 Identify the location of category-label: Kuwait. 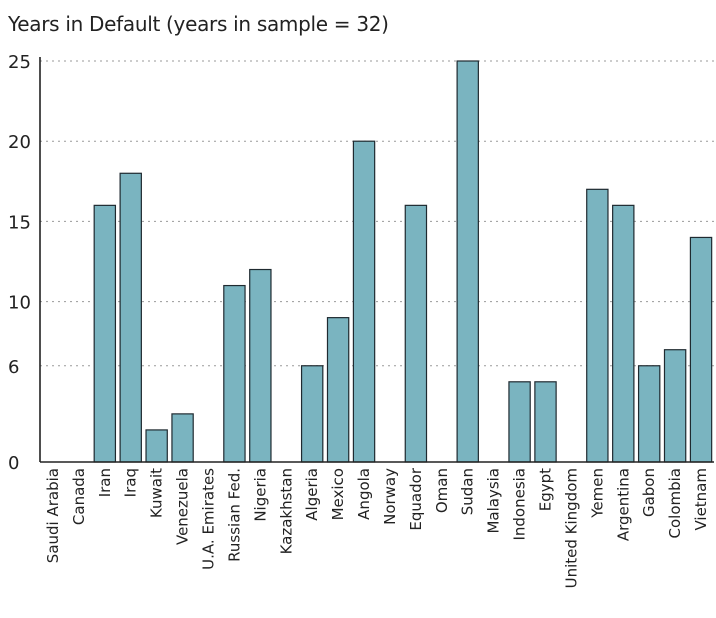
(157, 493).